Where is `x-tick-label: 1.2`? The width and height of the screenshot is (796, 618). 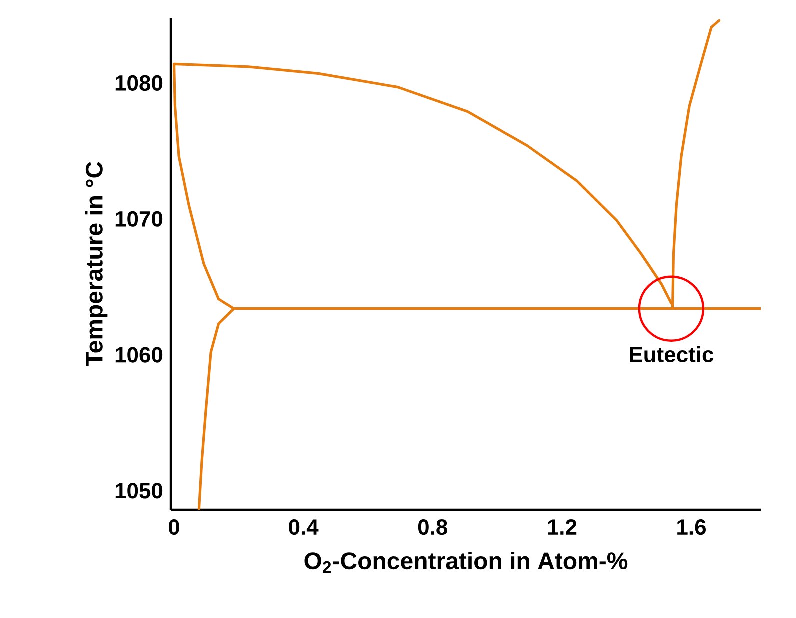
x-tick-label: 1.2 is located at coordinates (562, 527).